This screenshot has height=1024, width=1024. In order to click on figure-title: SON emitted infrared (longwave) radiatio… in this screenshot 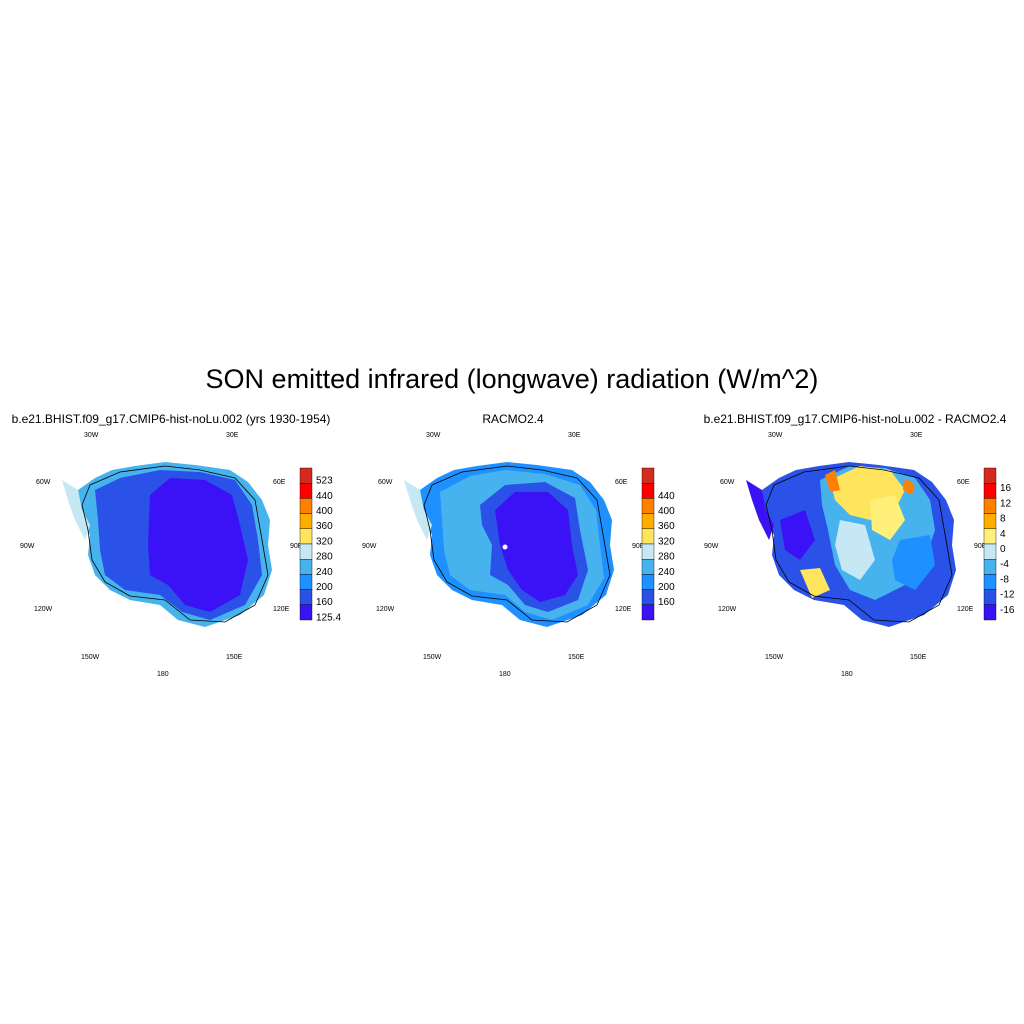, I will do `click(512, 379)`.